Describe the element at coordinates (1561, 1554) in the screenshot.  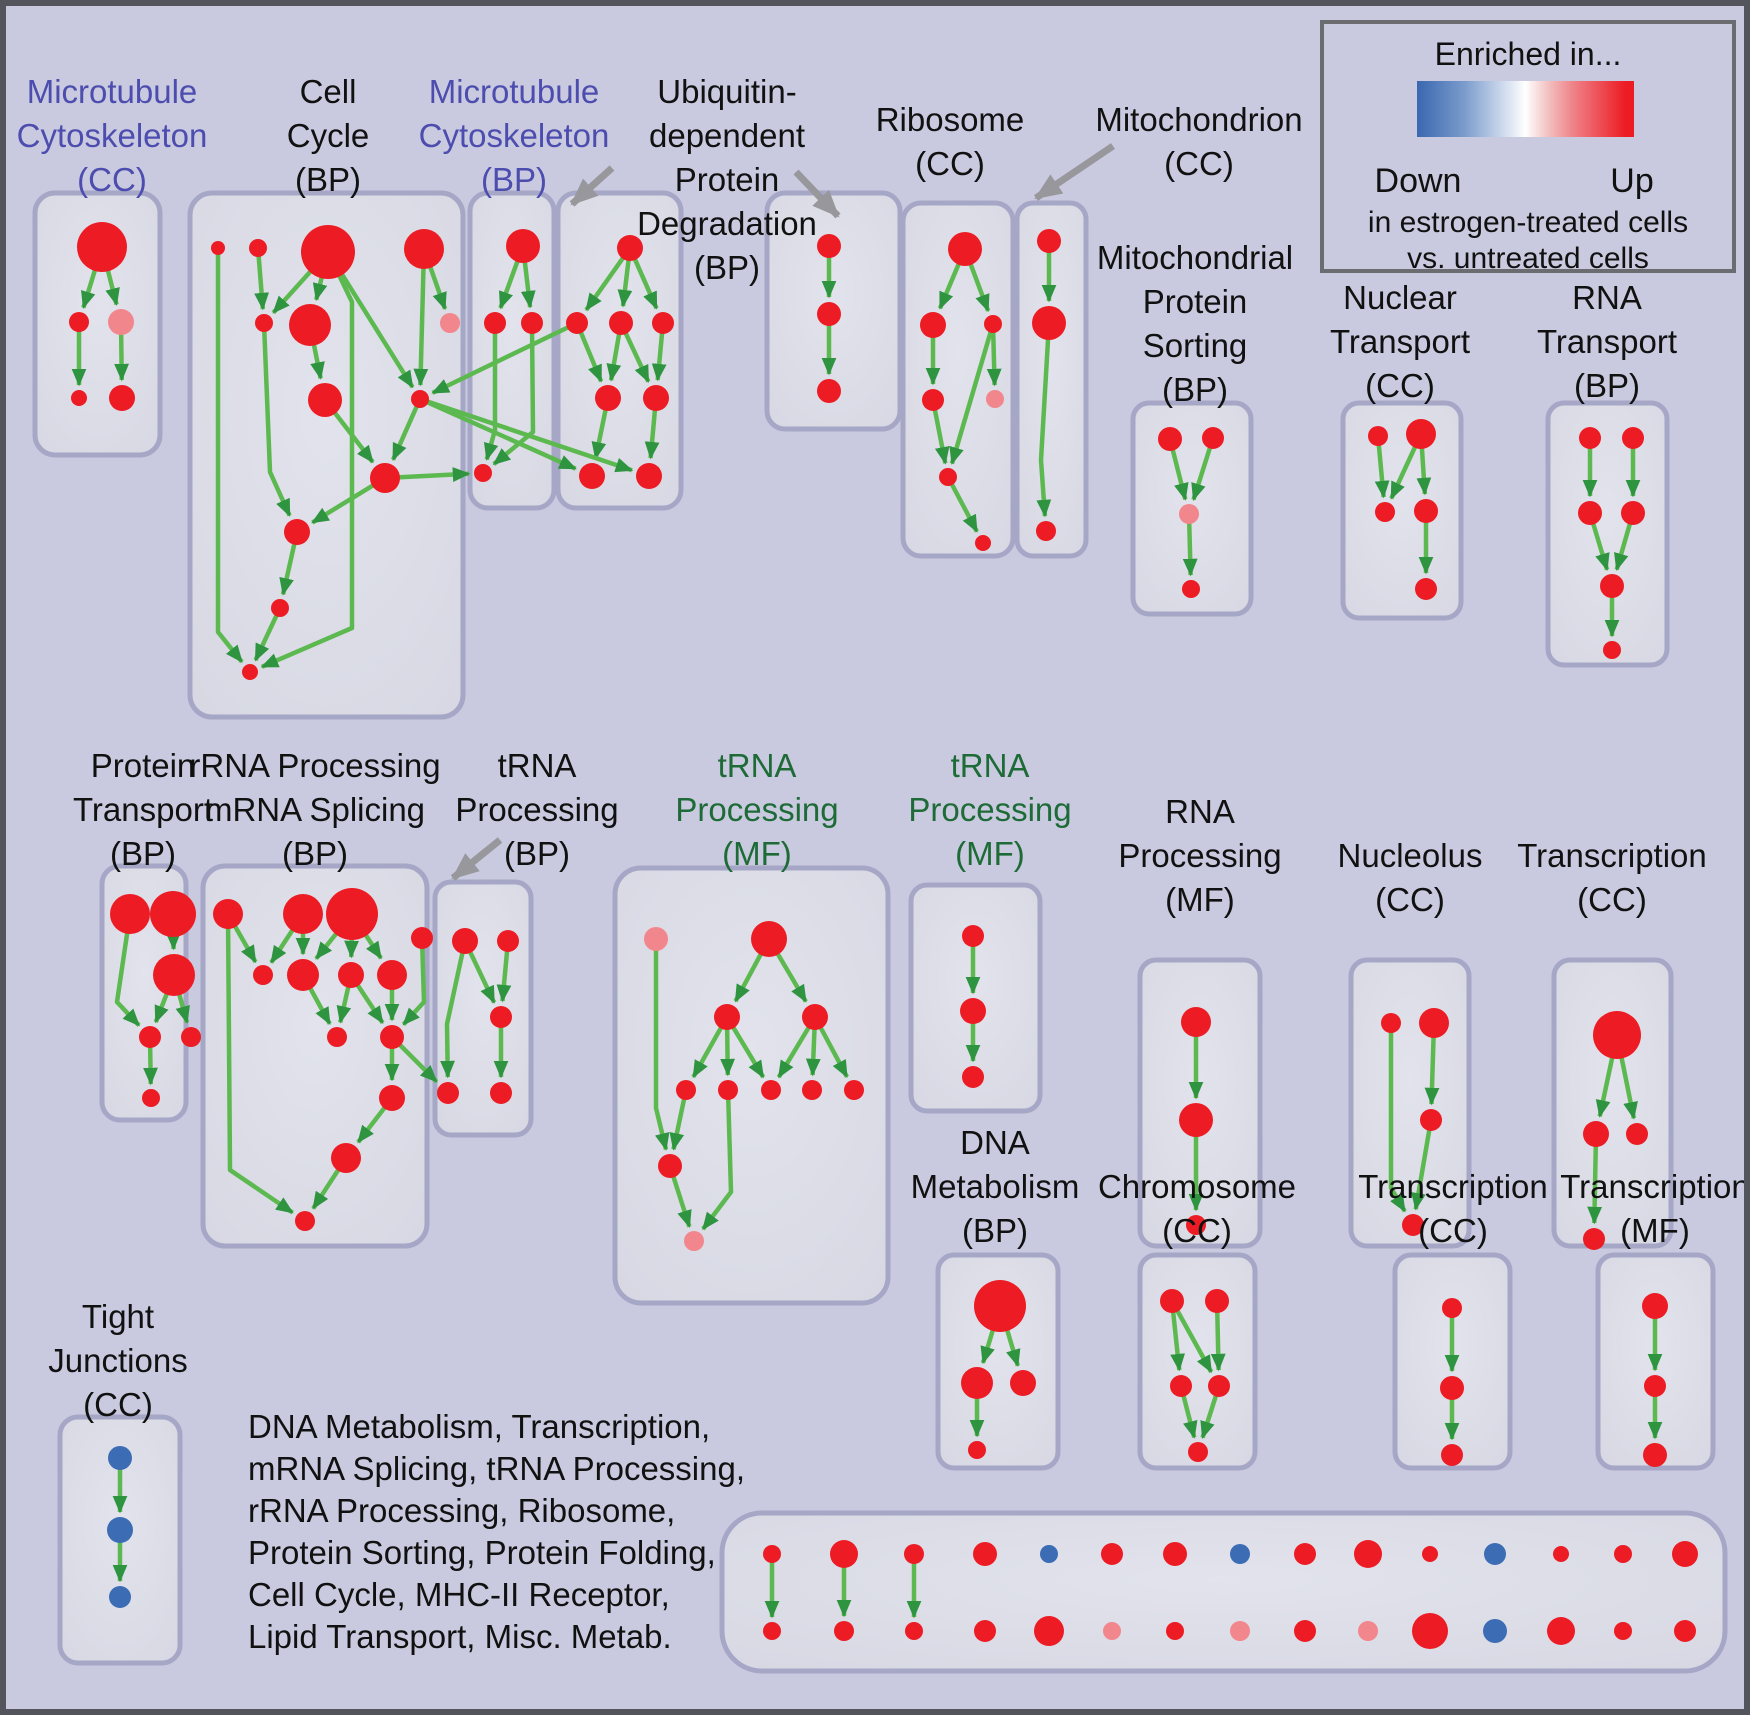
I see `gene-node-misc-strip-st13` at that location.